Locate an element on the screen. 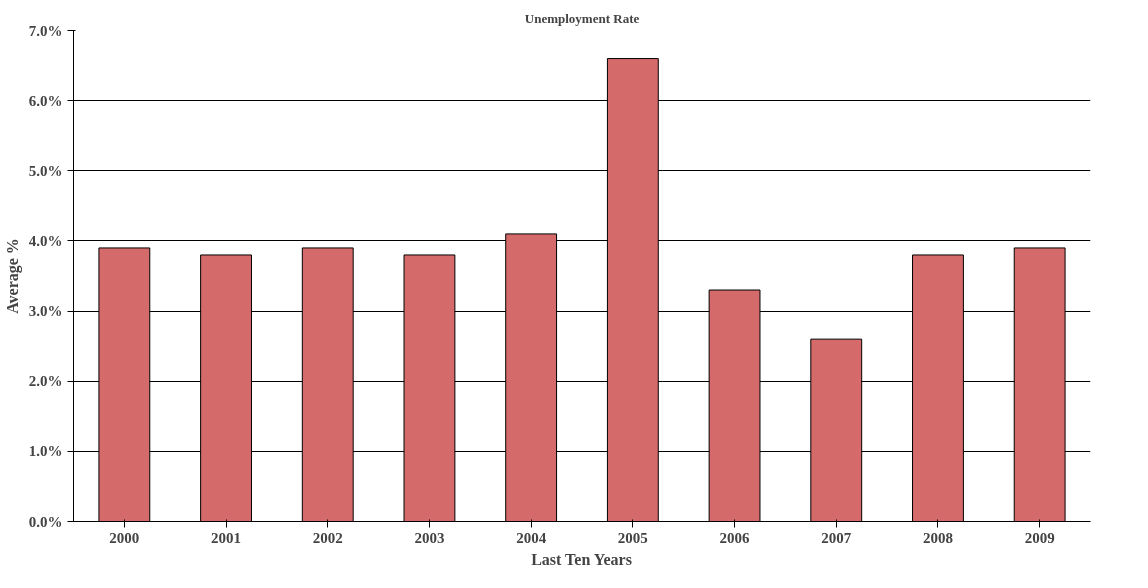 Image resolution: width=1148 pixels, height=588 pixels. y-tick-label: 0.0% is located at coordinates (45, 521).